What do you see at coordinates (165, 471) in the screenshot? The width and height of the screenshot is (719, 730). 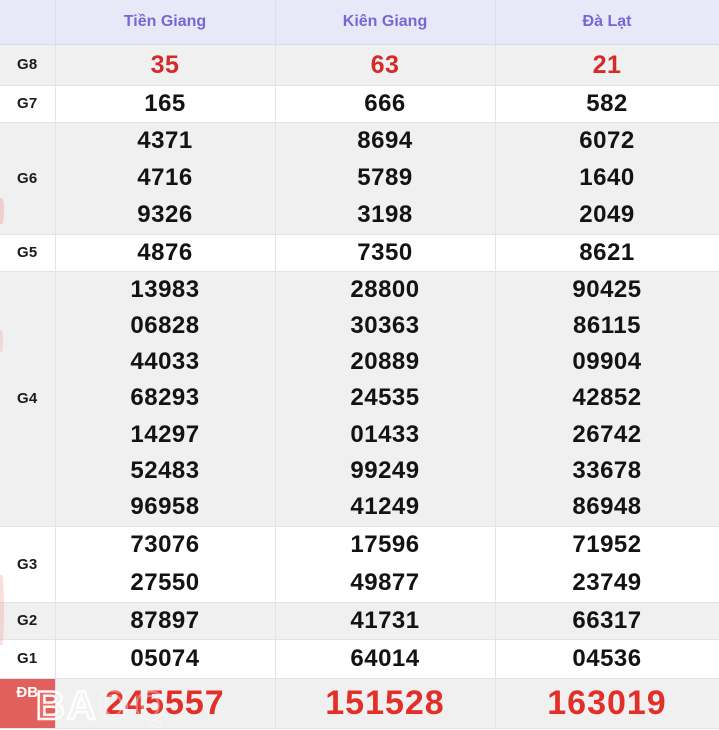 I see `prize-number: 52483` at bounding box center [165, 471].